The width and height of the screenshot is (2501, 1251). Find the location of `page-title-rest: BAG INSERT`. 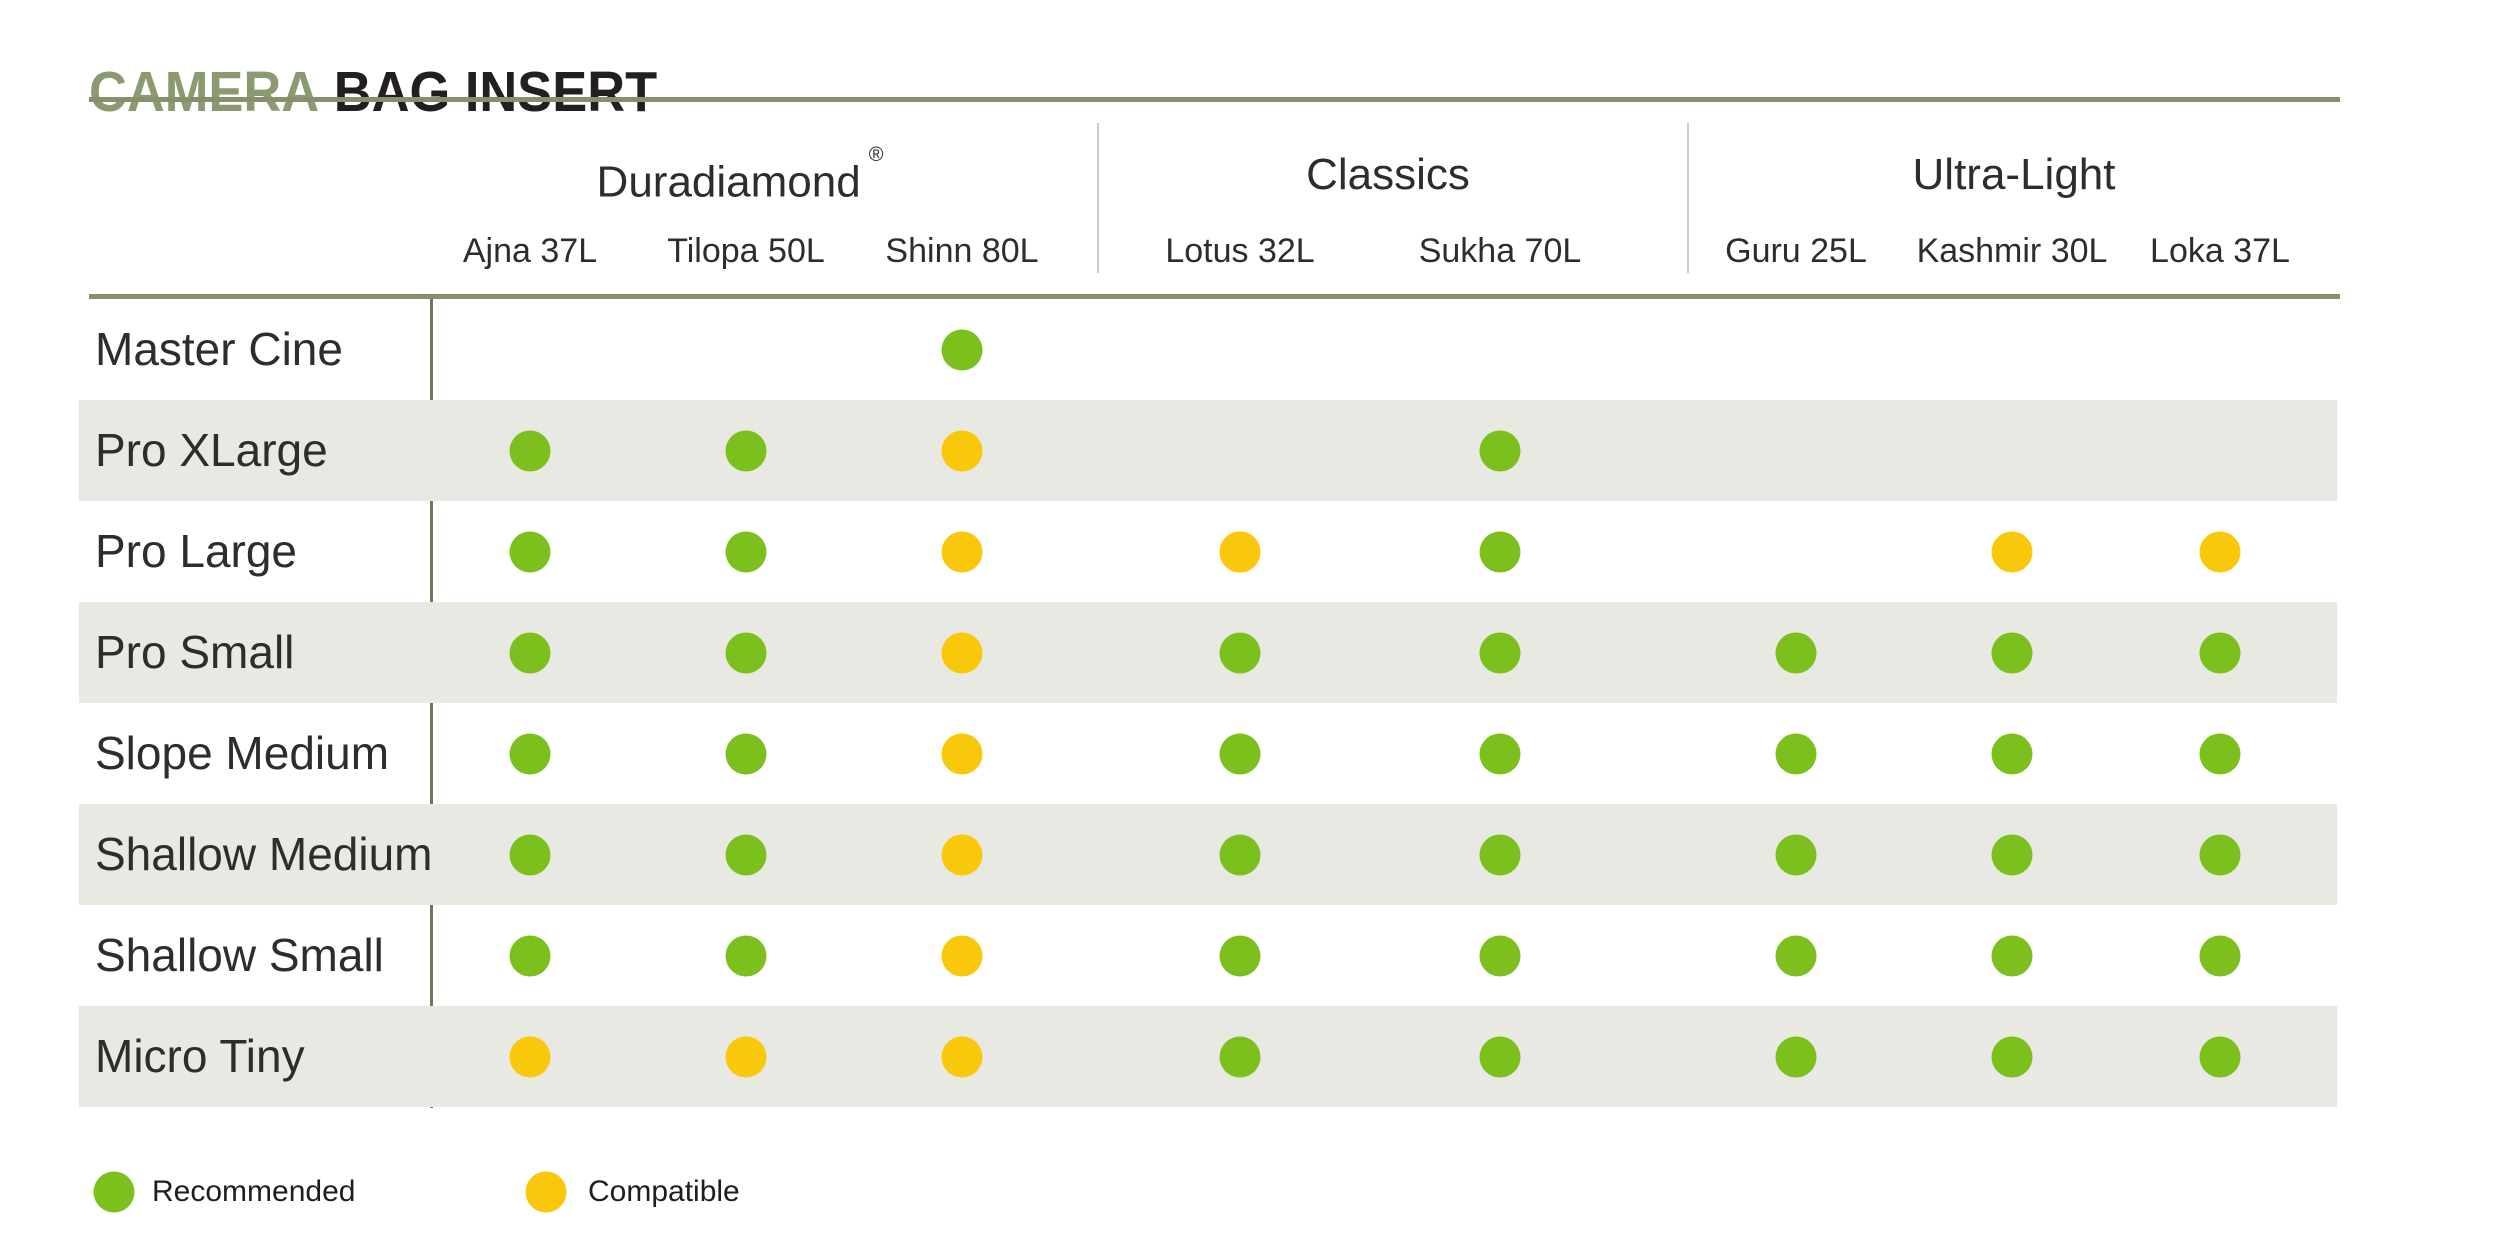

page-title-rest: BAG INSERT is located at coordinates (495, 92).